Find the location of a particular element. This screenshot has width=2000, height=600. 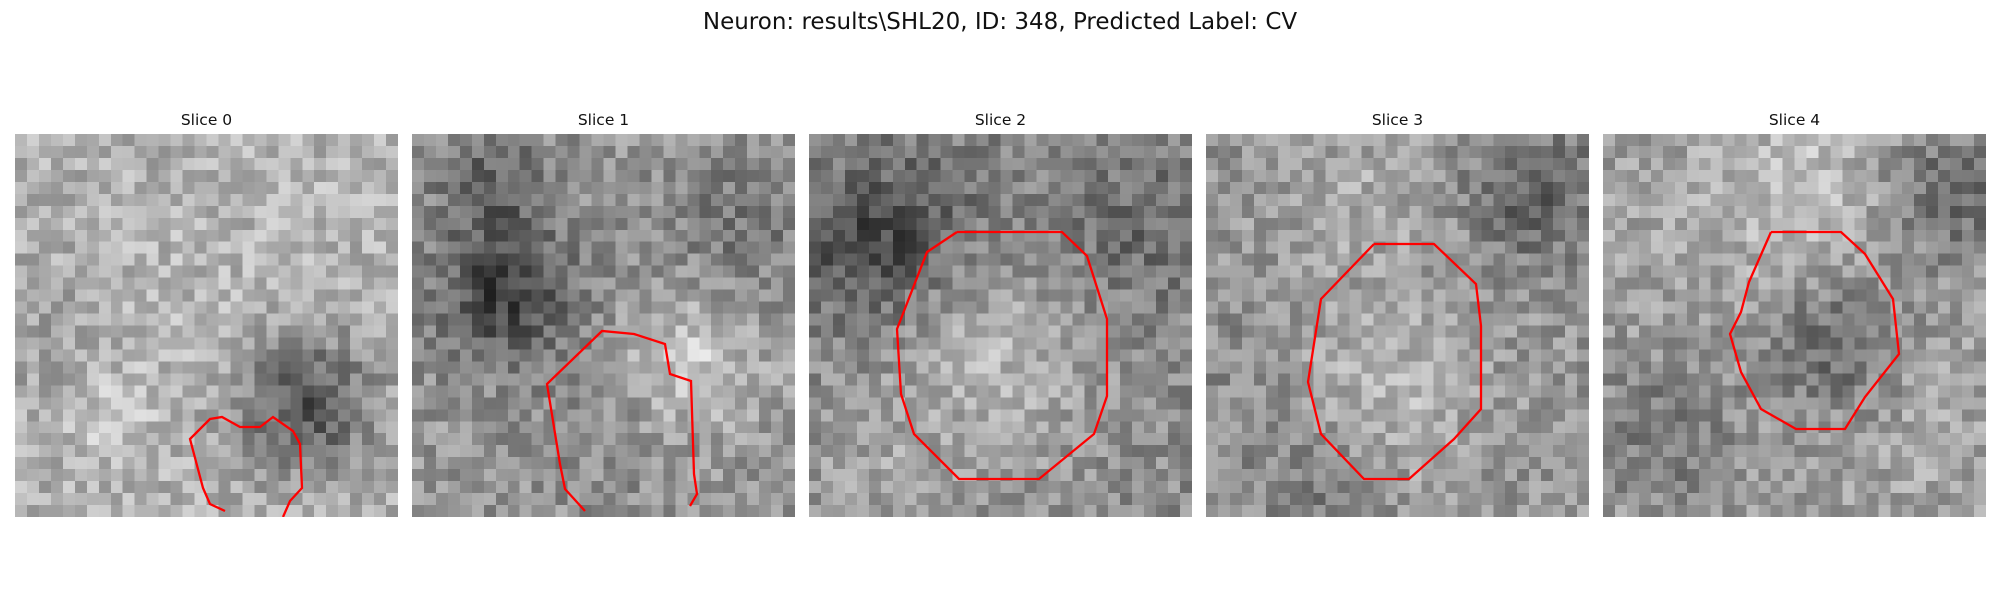

slice-2-image is located at coordinates (1000, 325).